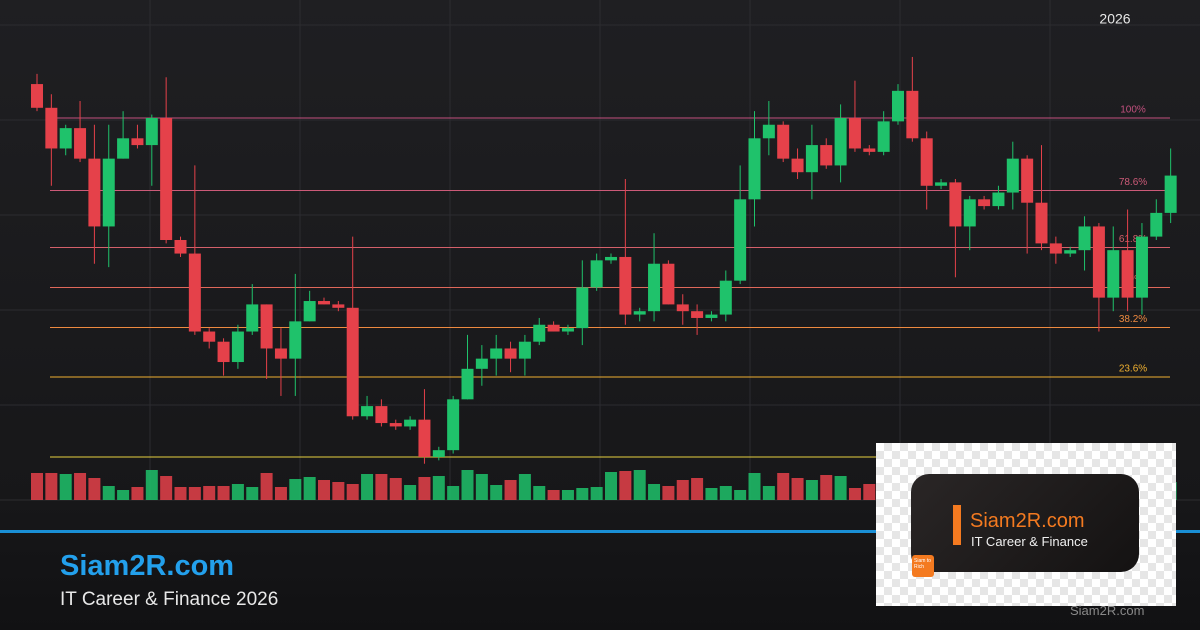 The image size is (1200, 630). What do you see at coordinates (600, 531) in the screenshot?
I see `accent-bar` at bounding box center [600, 531].